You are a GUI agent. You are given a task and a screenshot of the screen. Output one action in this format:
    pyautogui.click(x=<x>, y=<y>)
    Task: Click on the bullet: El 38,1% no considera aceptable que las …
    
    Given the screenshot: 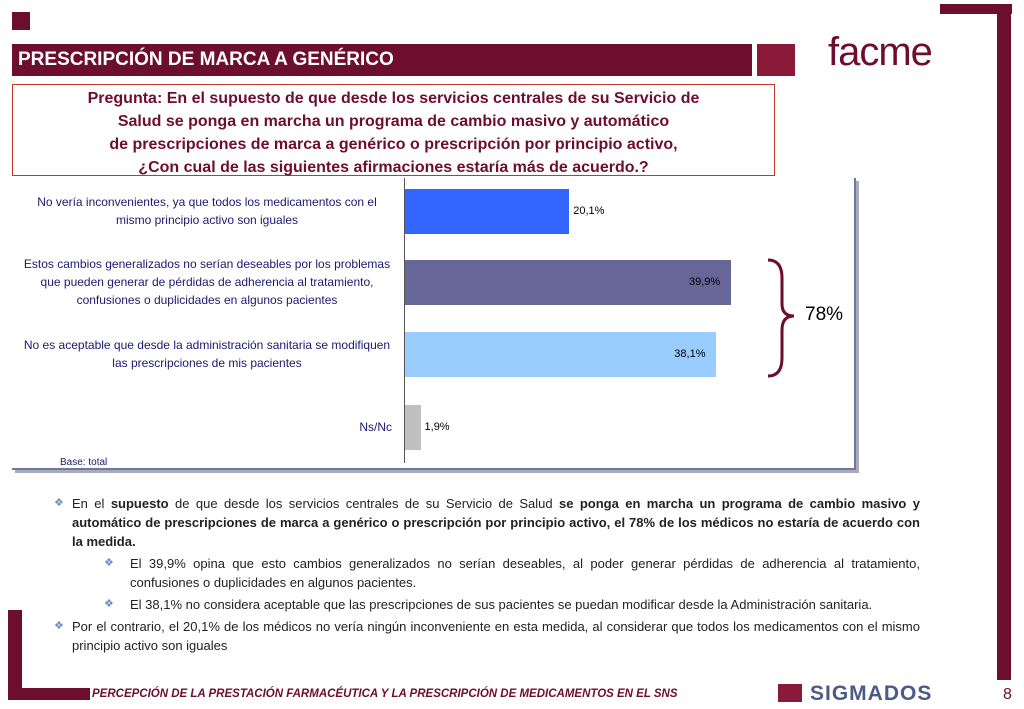 What is the action you would take?
    pyautogui.click(x=486, y=604)
    